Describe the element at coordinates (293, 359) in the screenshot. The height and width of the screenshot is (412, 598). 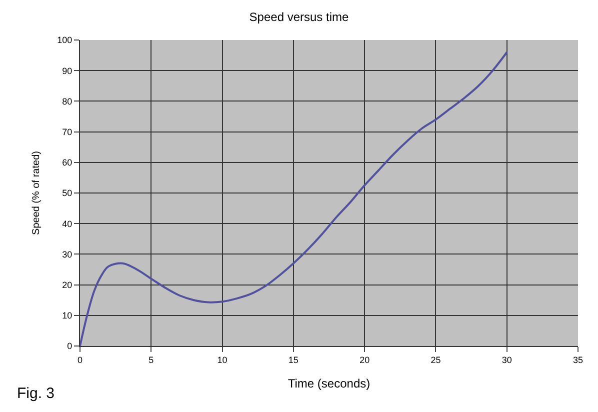
I see `x-tick-label: 15` at that location.